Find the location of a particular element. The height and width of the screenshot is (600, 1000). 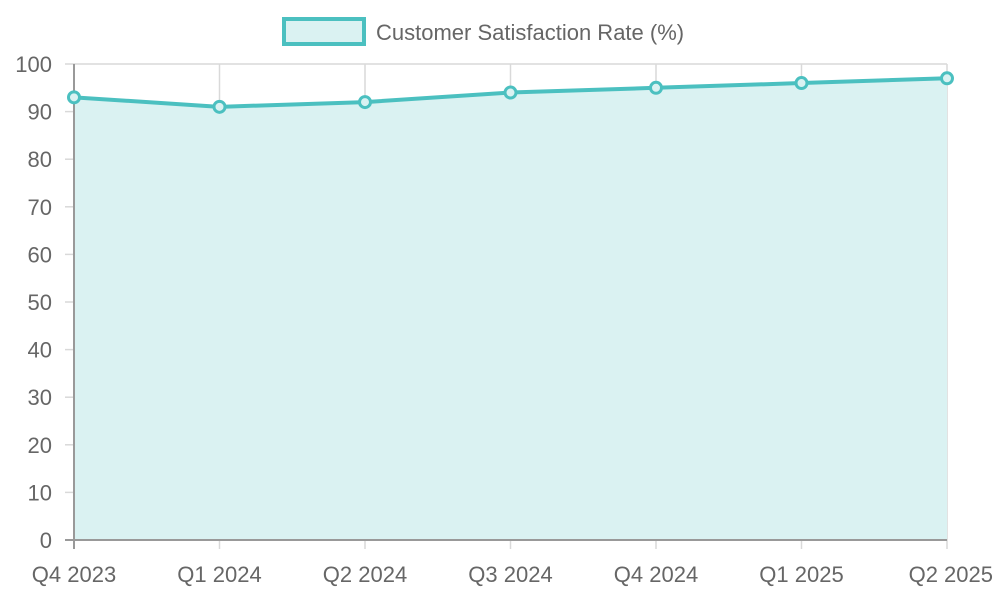

x-tick-label: Q2 2024 is located at coordinates (365, 574).